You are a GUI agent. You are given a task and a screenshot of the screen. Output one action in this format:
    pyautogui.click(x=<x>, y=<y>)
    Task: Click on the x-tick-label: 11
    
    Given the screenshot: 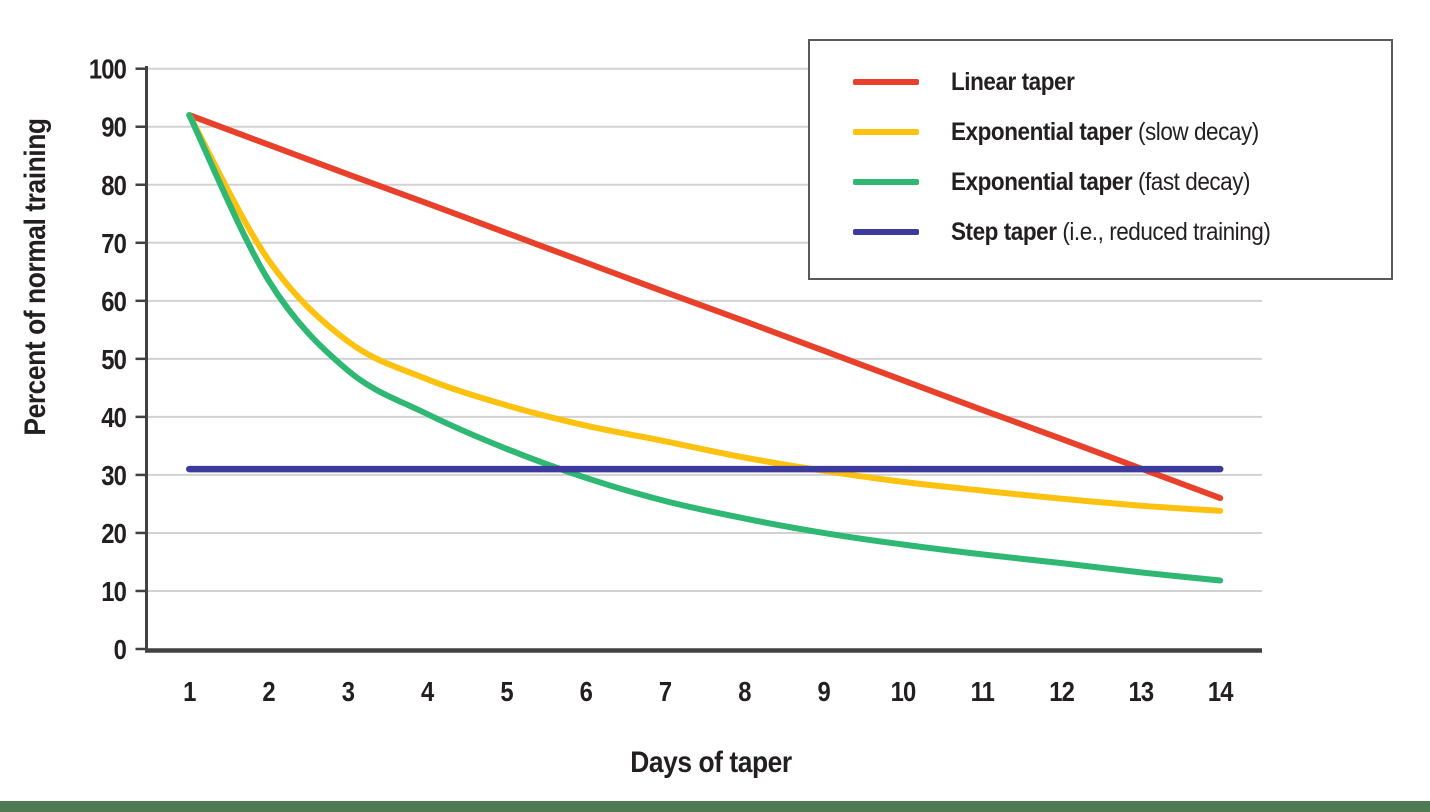 What is the action you would take?
    pyautogui.click(x=983, y=691)
    